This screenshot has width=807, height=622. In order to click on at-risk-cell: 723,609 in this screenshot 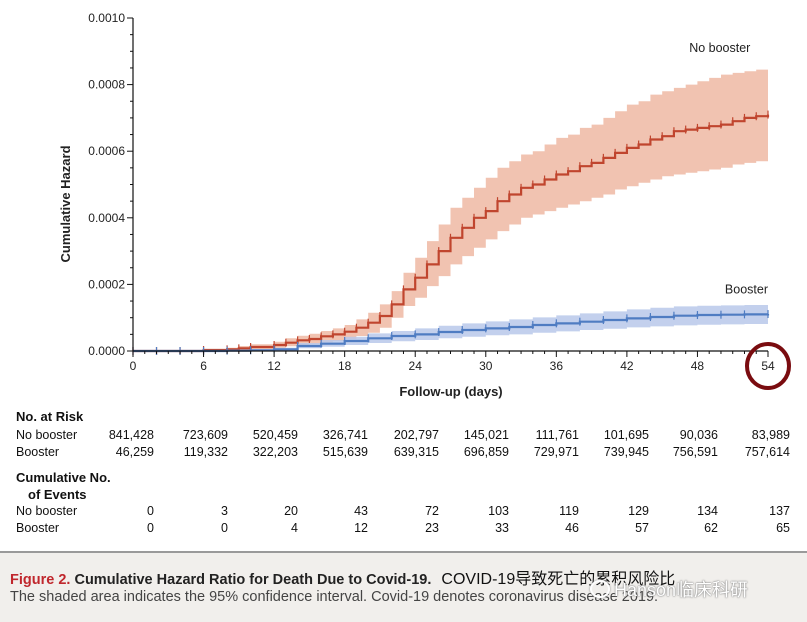, I will do `click(205, 435)`.